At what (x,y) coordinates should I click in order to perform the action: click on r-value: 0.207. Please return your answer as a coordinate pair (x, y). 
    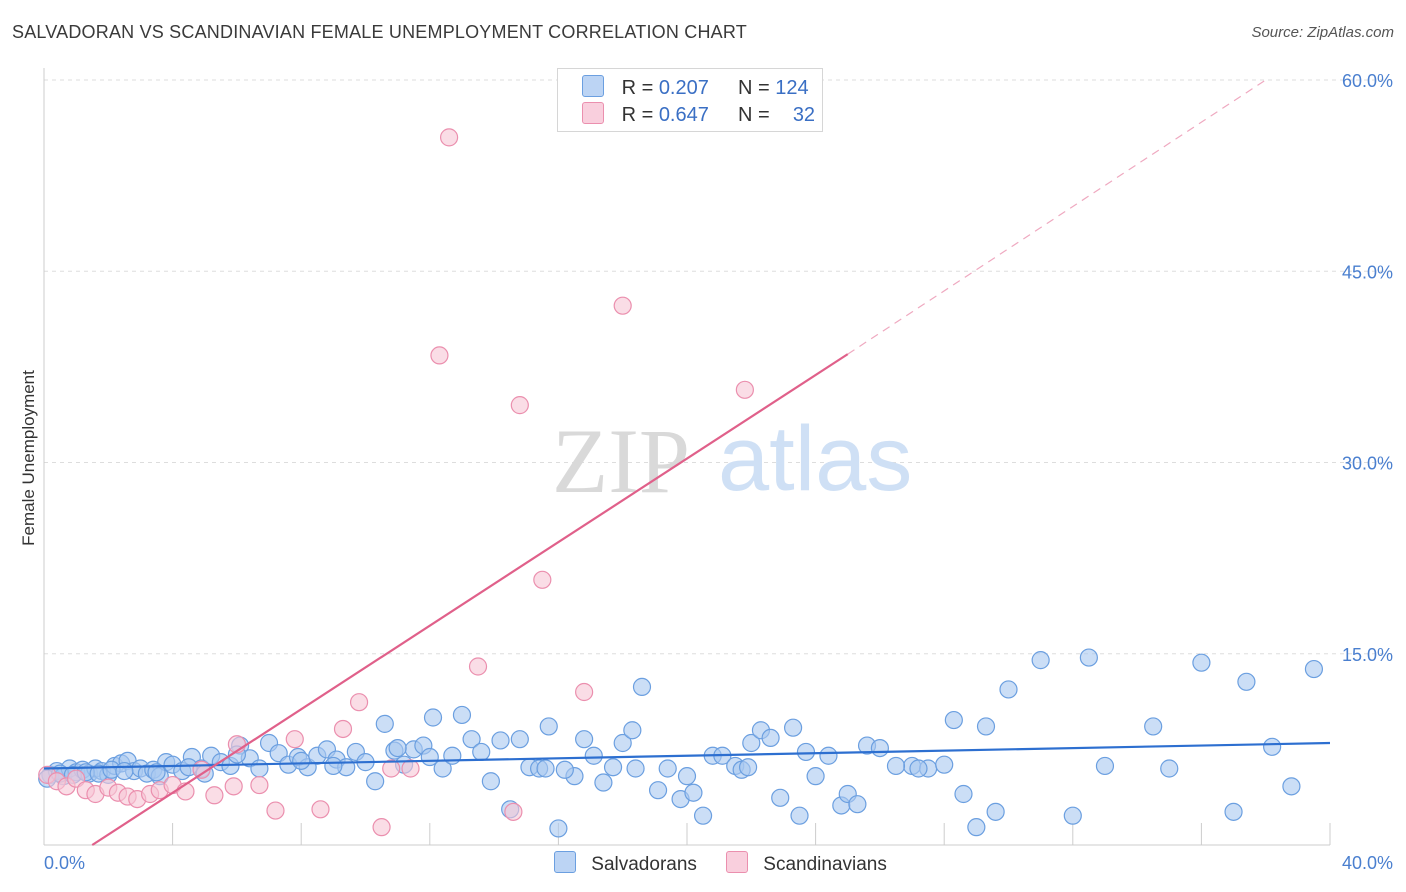
    Looking at the image, I should click on (683, 88).